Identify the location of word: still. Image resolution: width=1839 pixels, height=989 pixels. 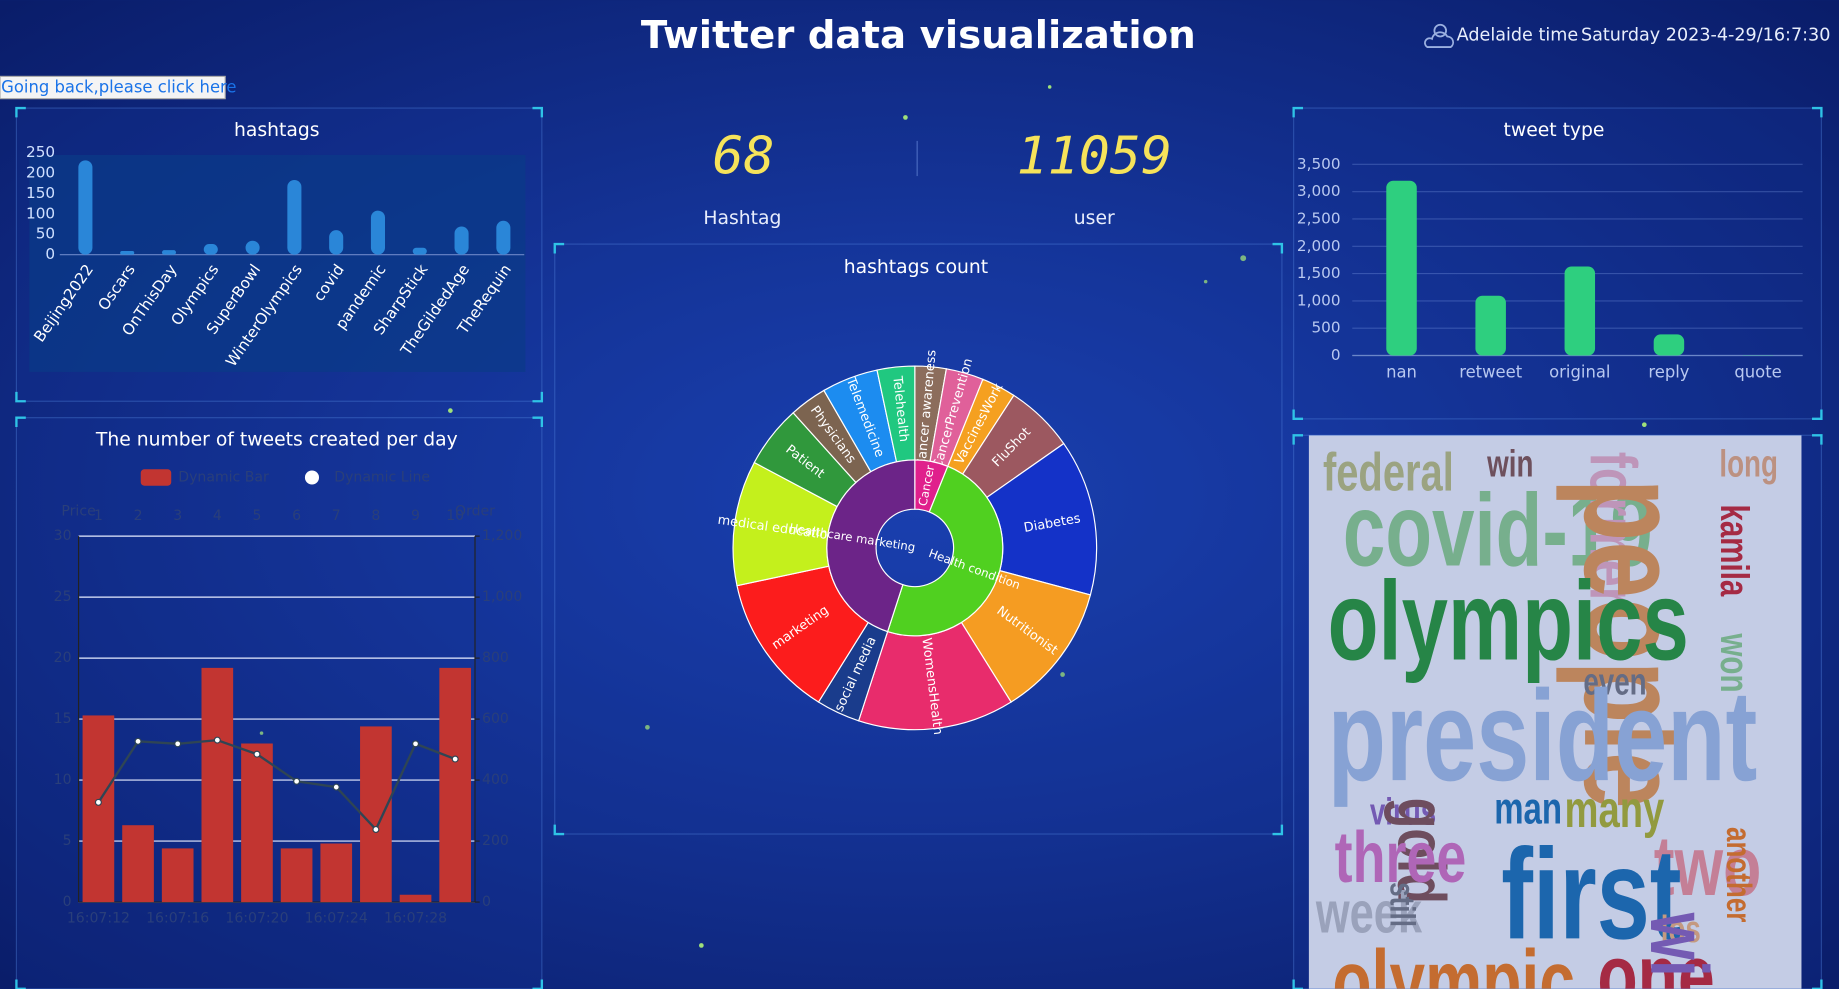
(1402, 904).